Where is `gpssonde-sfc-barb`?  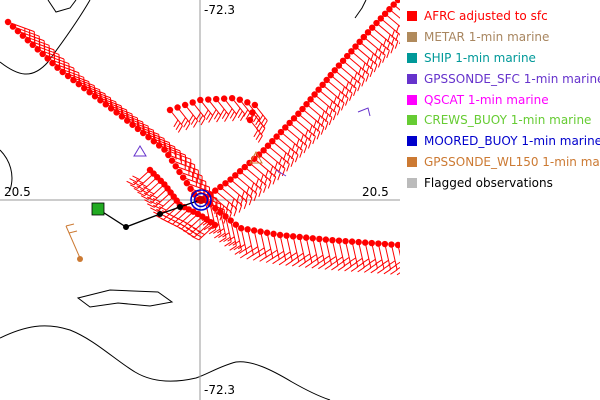
gpssonde-sfc-barb is located at coordinates (364, 112).